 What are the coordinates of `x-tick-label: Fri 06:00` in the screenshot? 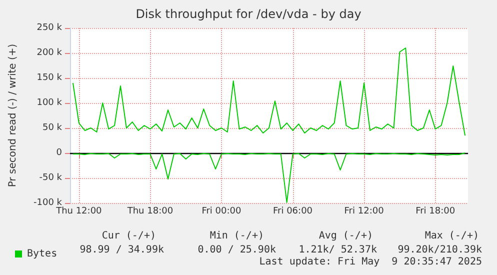 It's located at (292, 211).